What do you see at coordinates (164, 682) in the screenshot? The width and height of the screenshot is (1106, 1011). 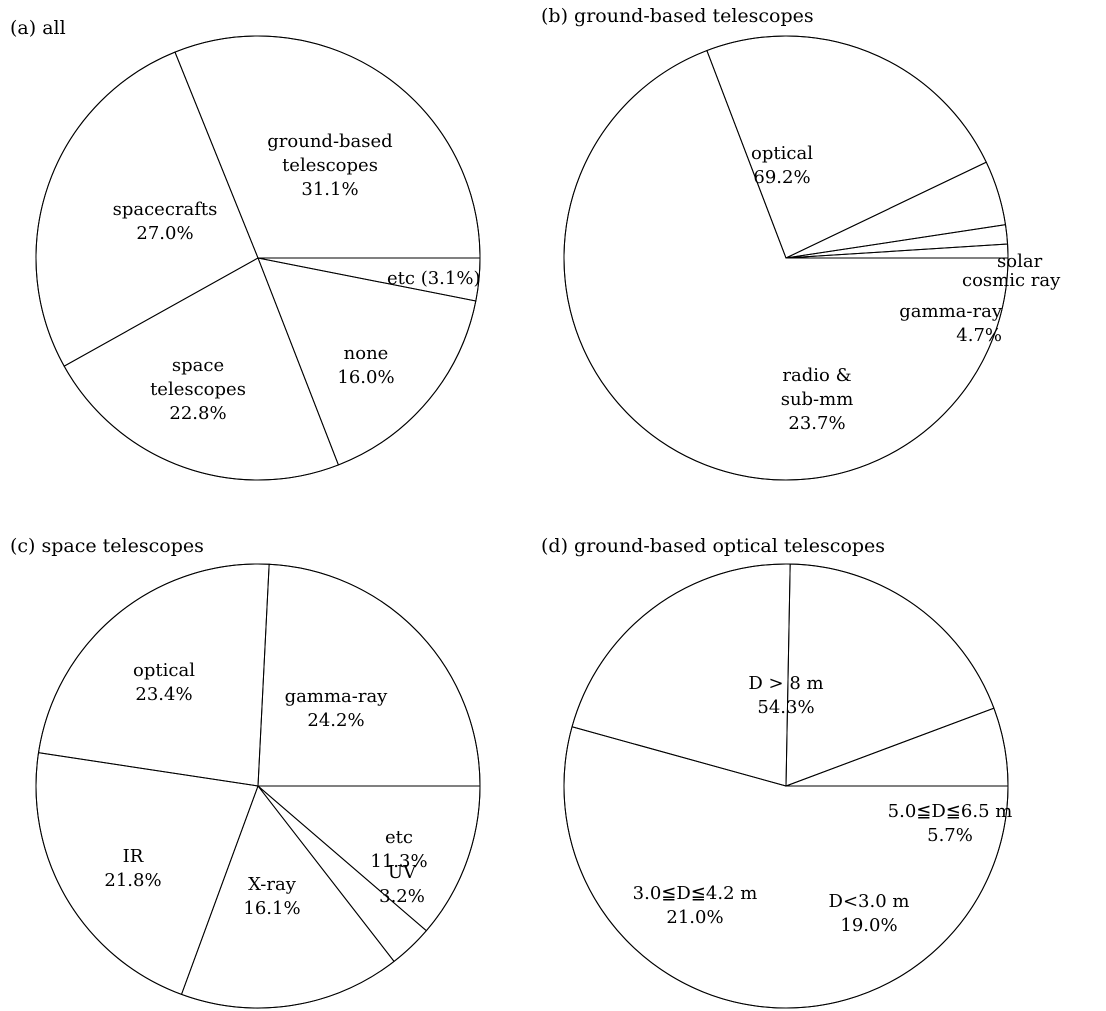 I see `slice-label-optical: optical 23.4%` at bounding box center [164, 682].